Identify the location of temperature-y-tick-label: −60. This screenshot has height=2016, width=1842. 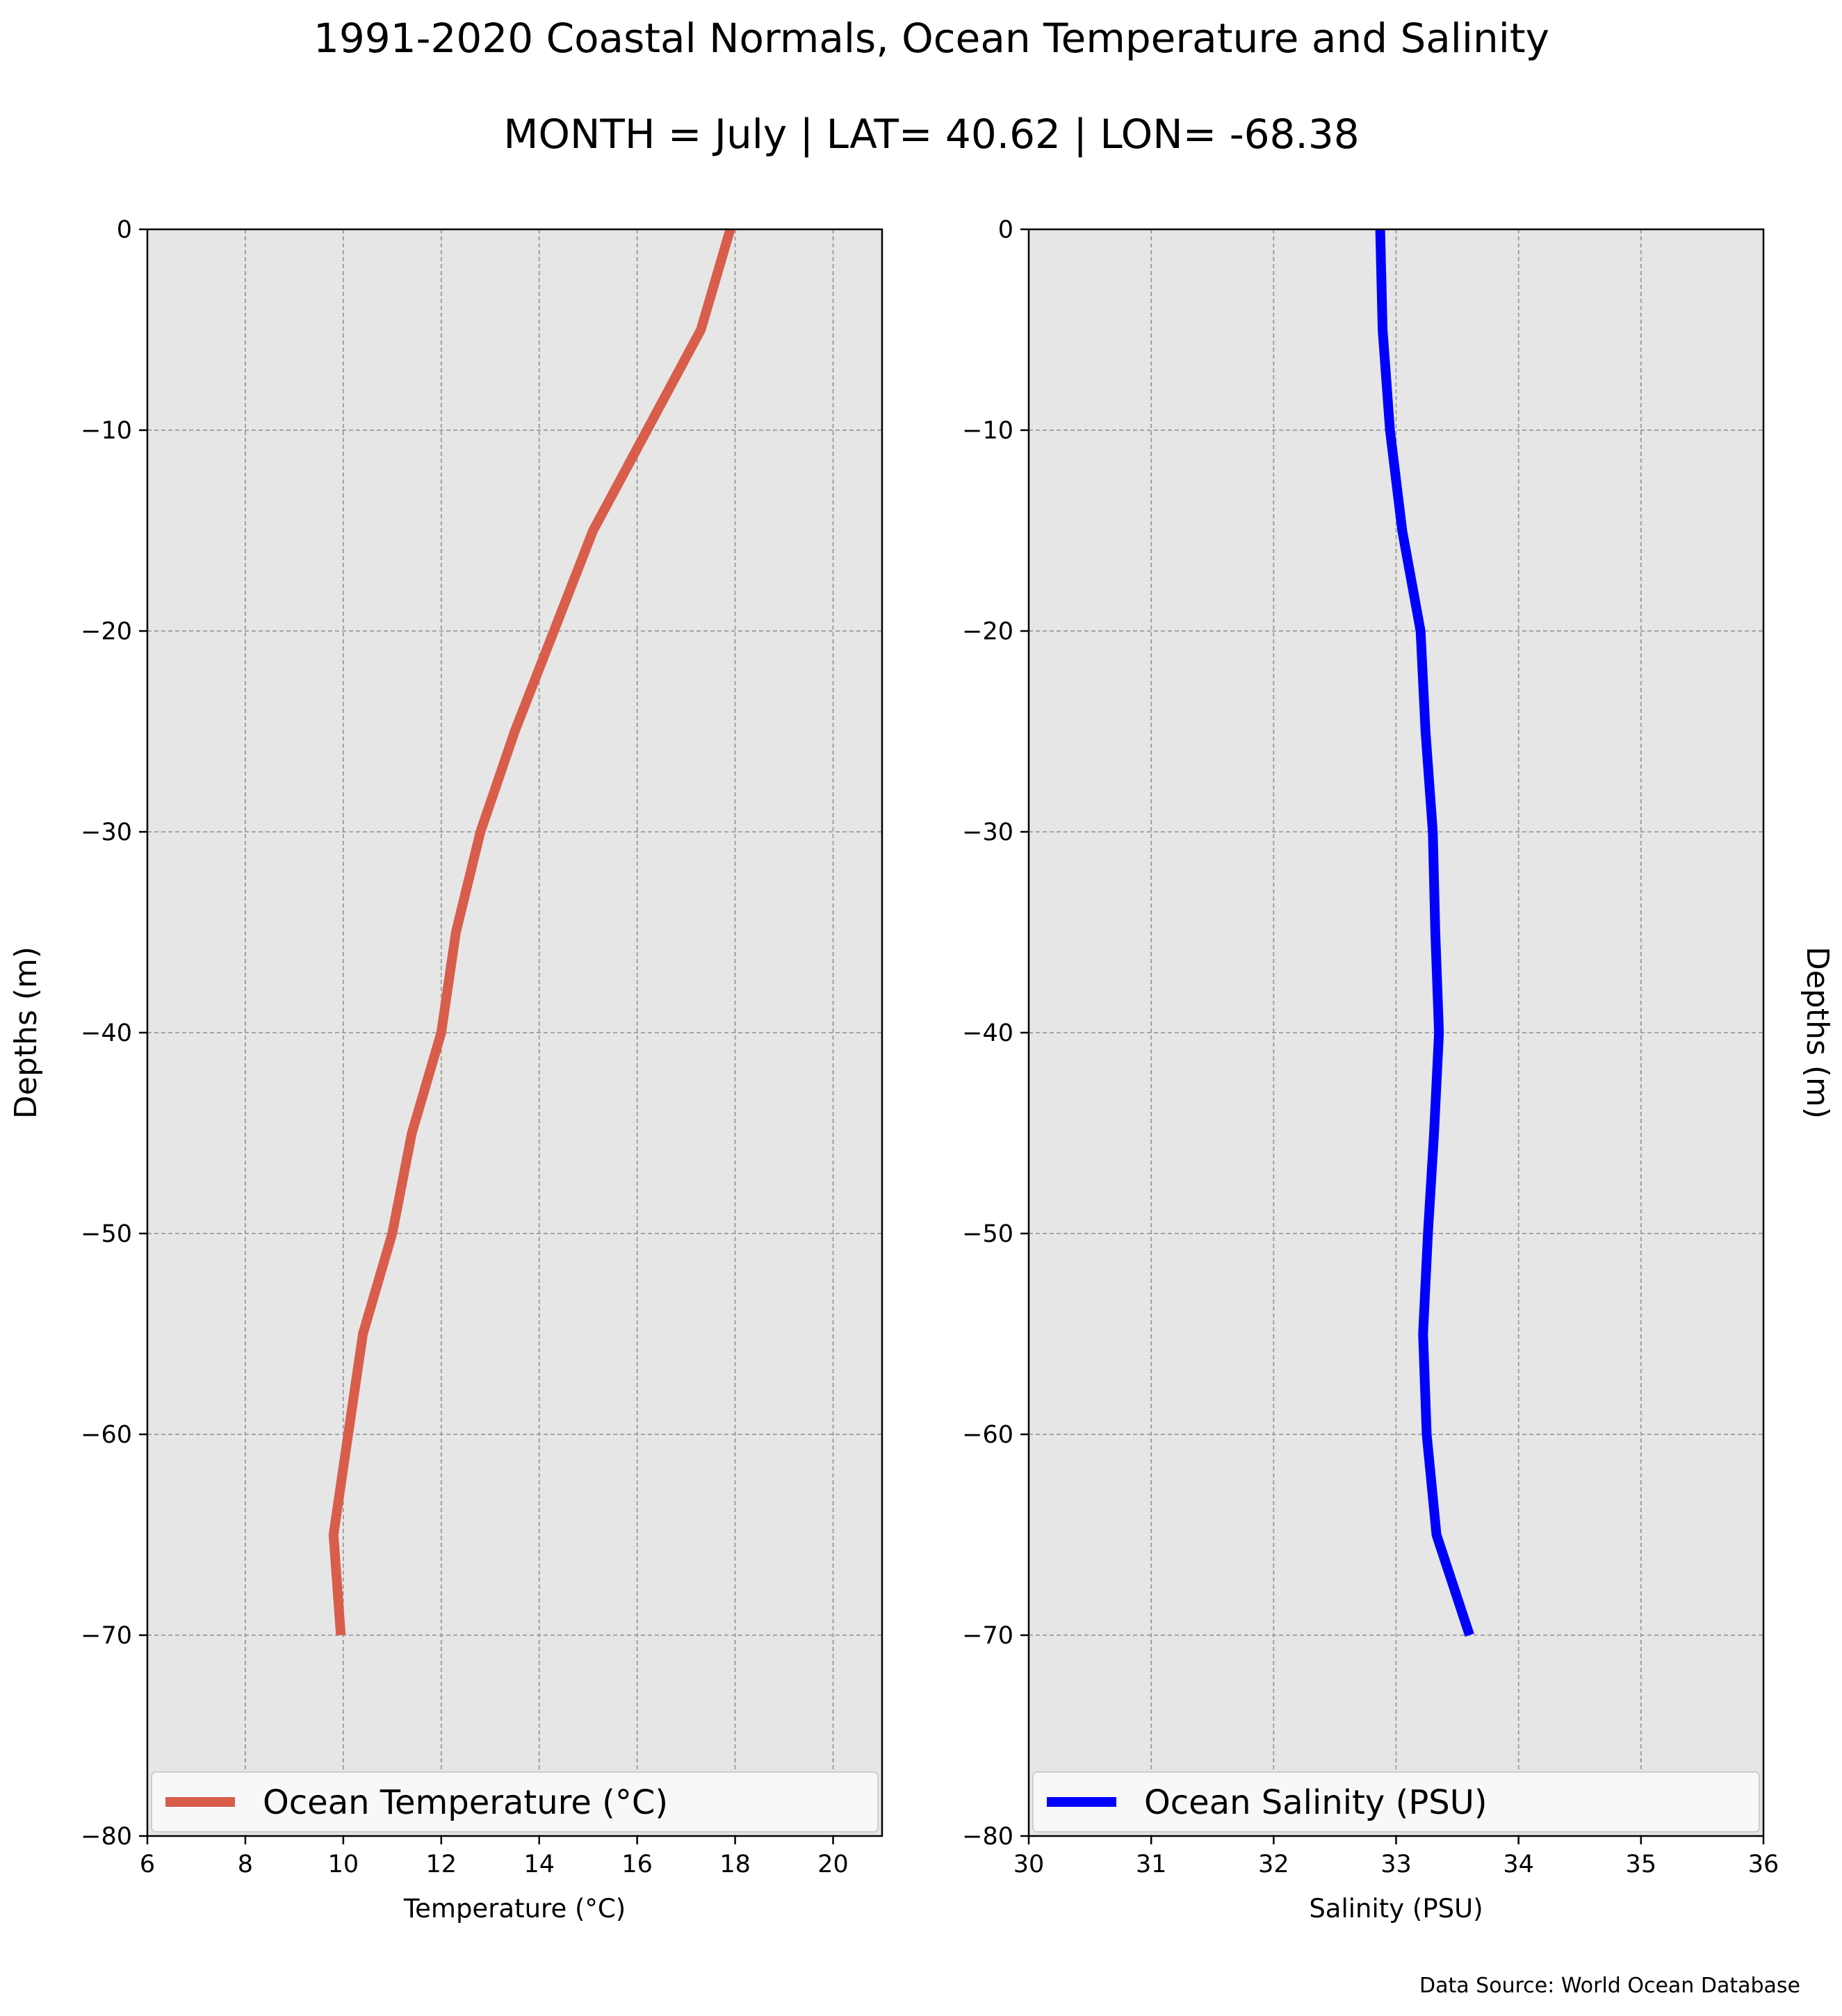
(107, 1435).